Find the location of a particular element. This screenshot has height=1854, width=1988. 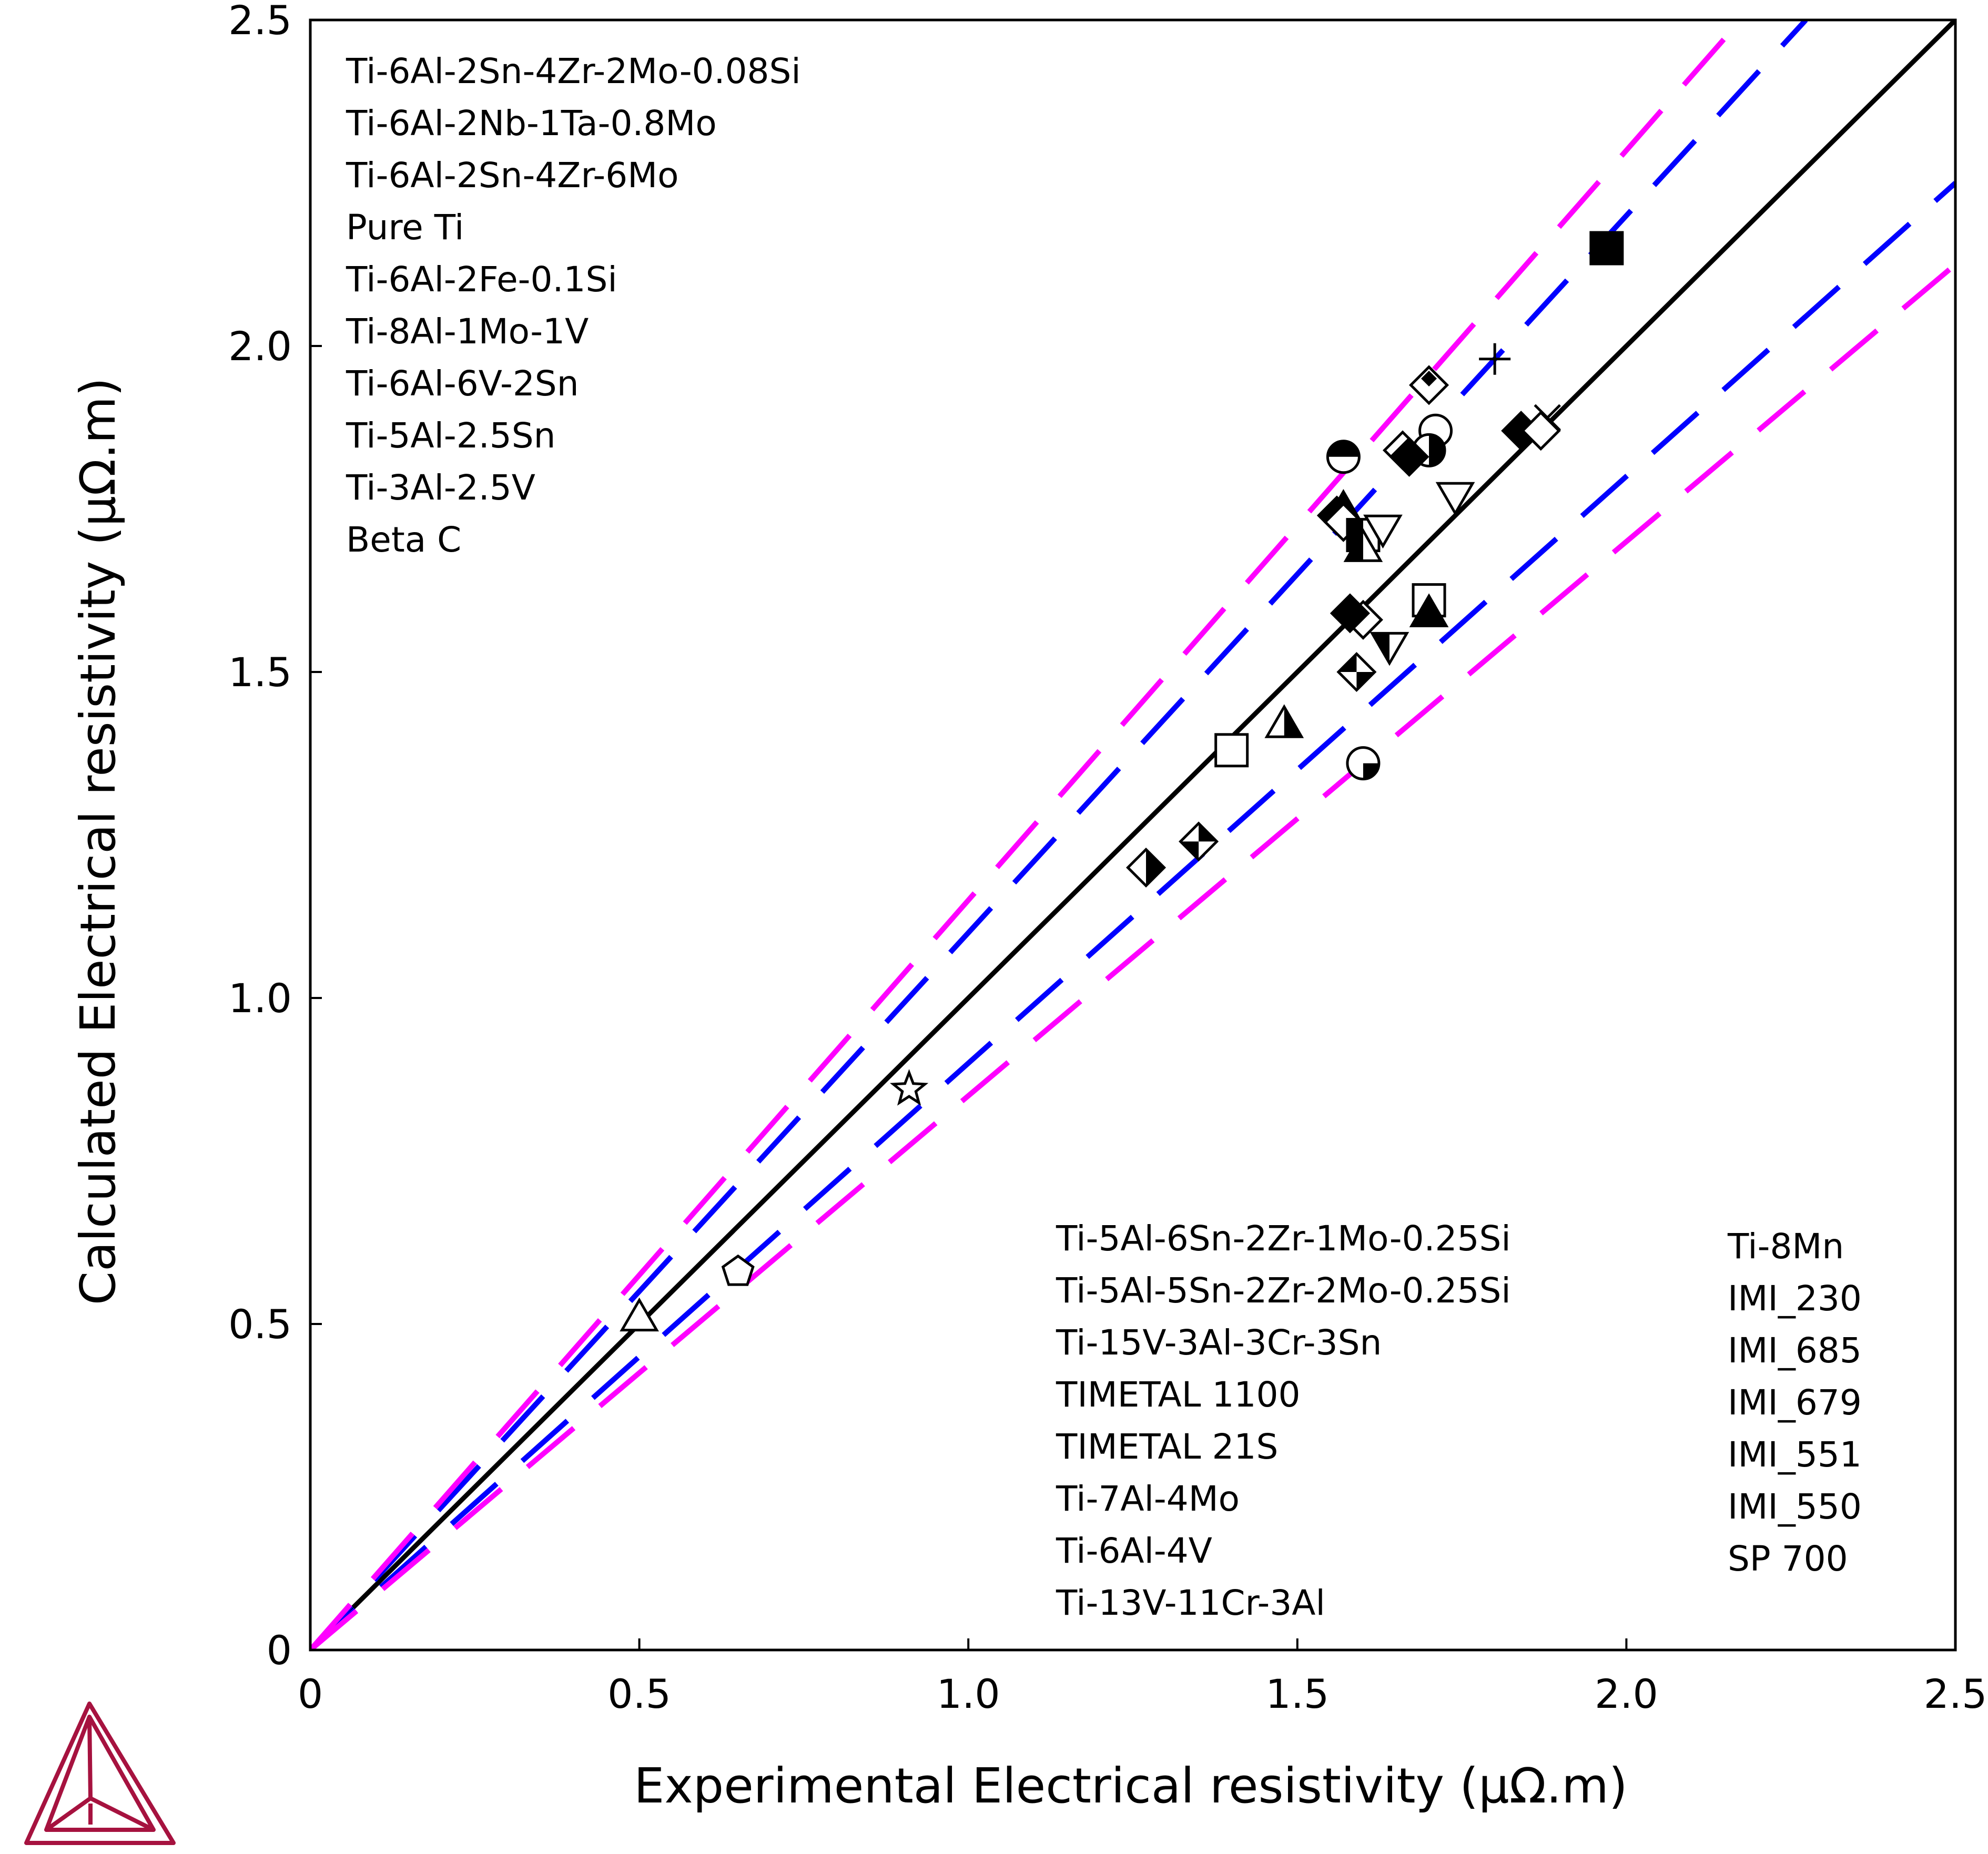

y-axis-title: Calculated Electrical resistivity (μΩ.m) is located at coordinates (98, 841).